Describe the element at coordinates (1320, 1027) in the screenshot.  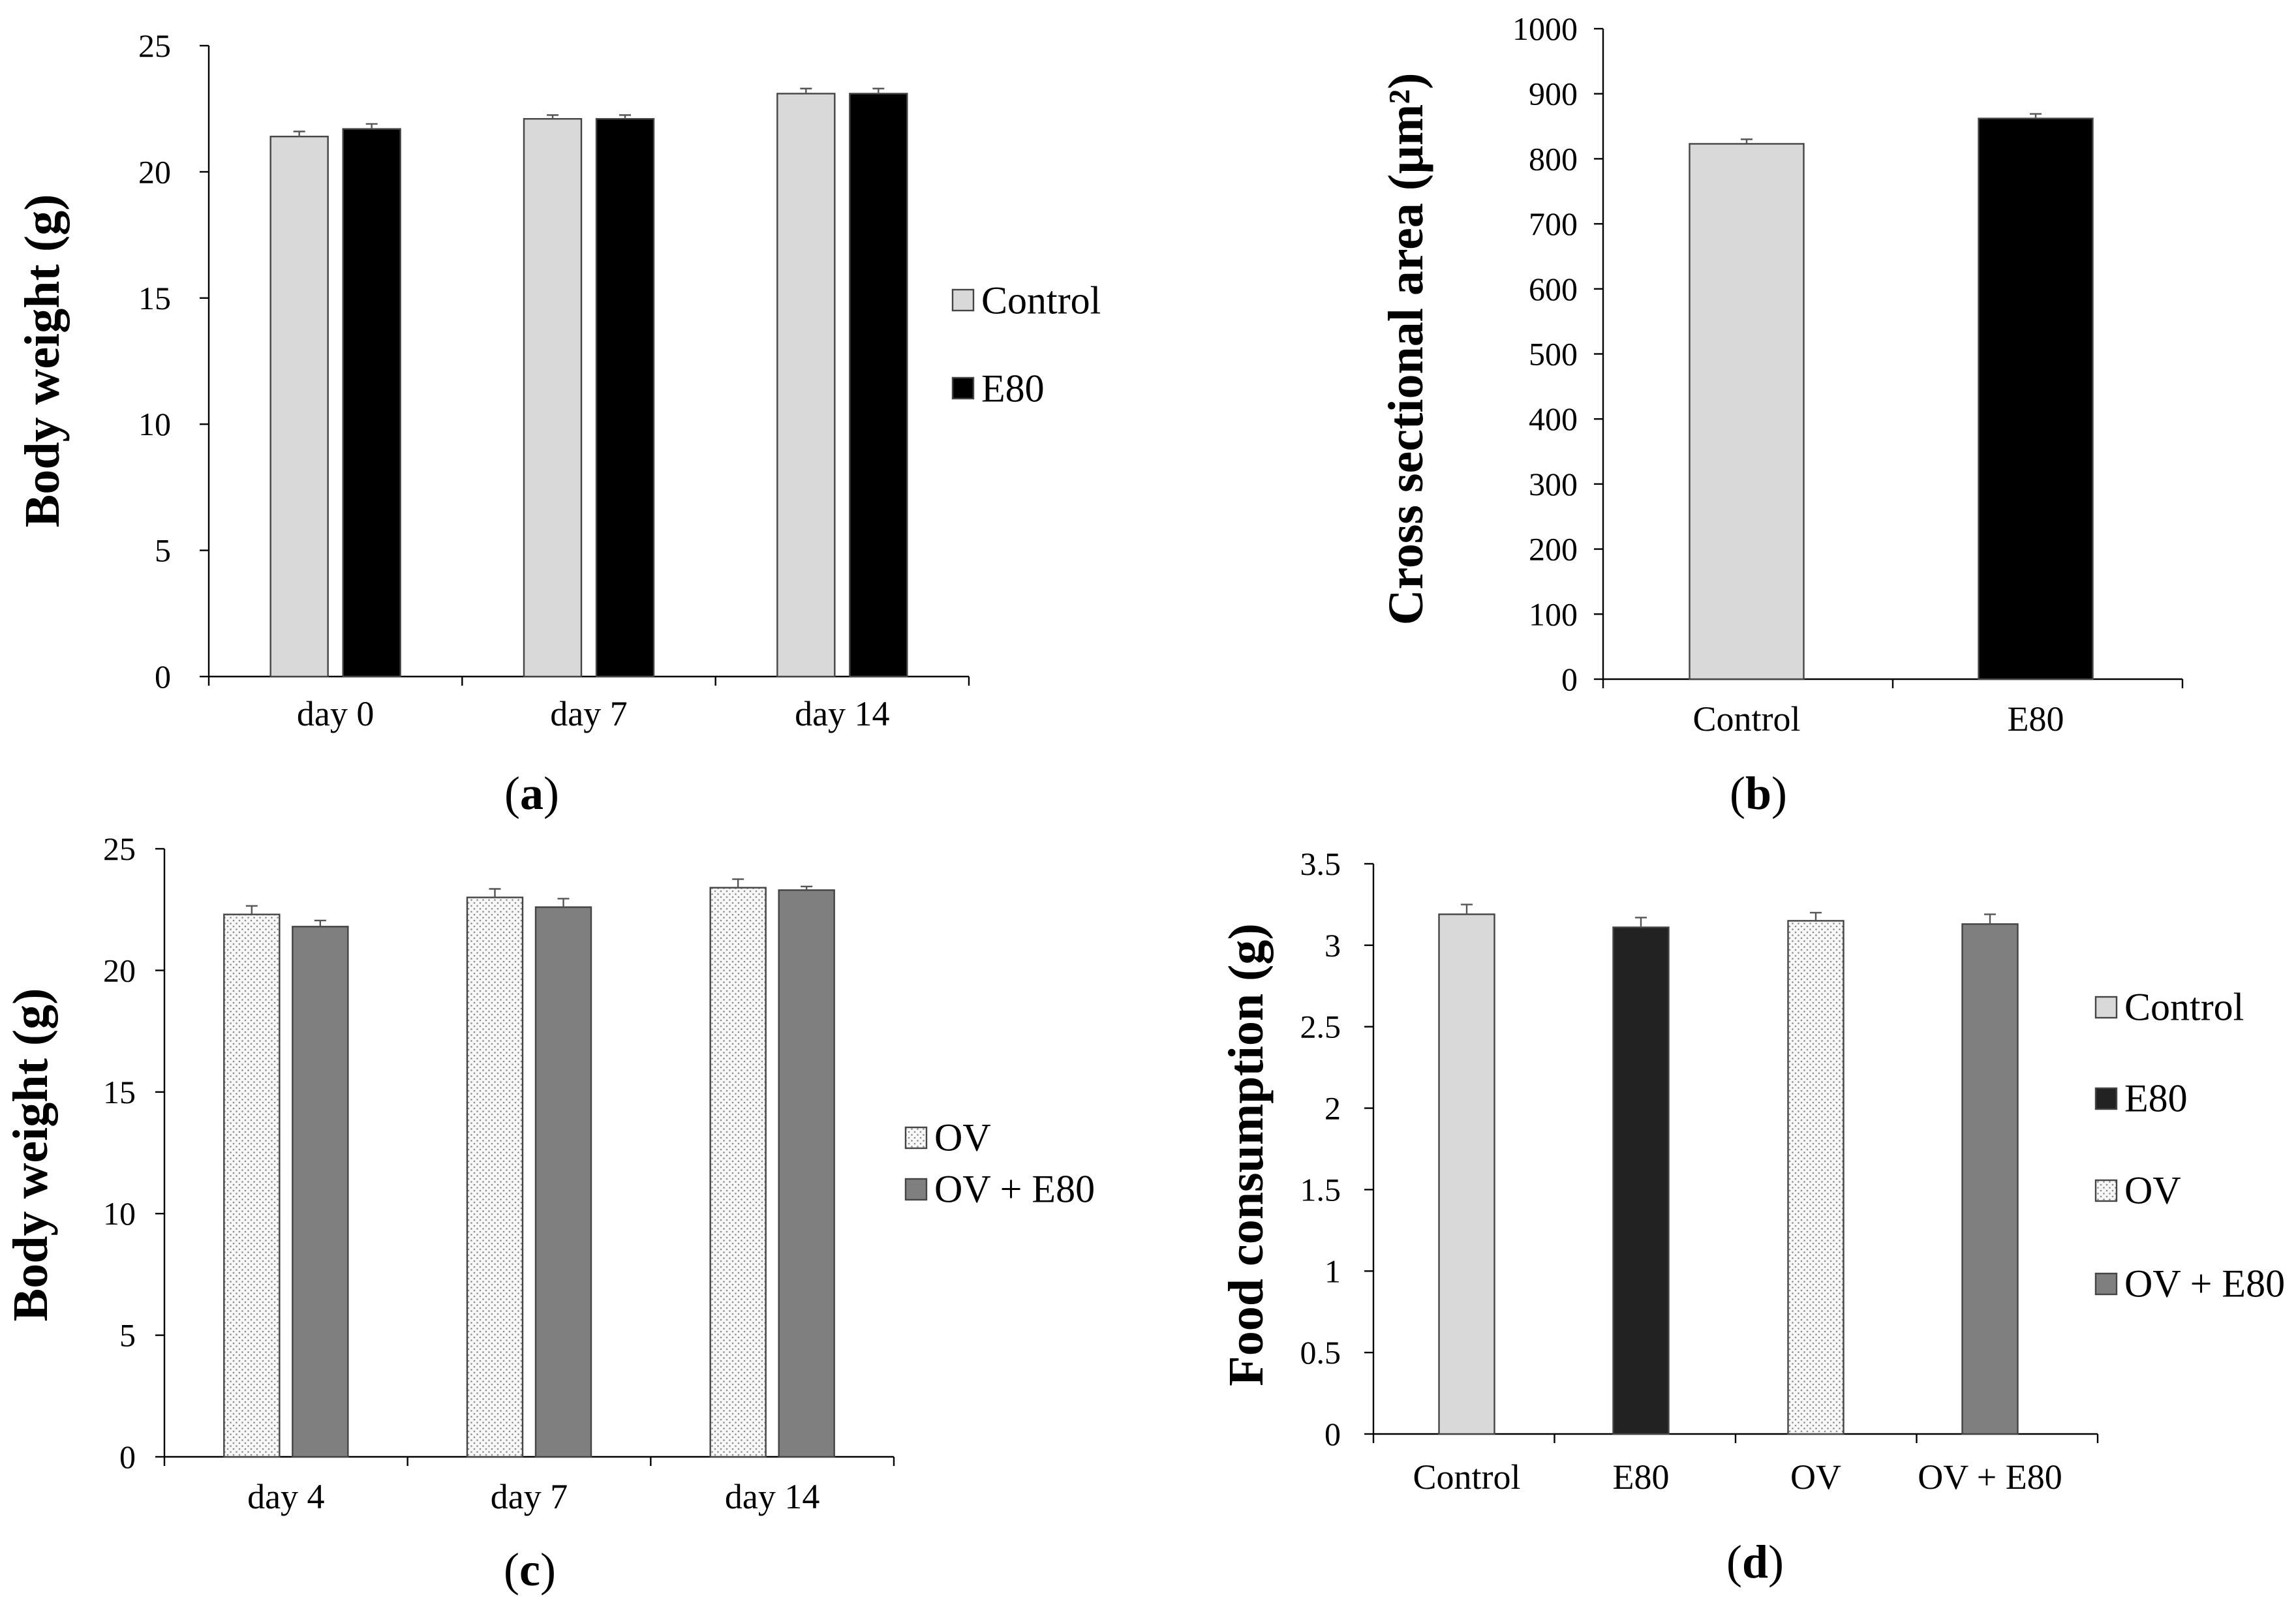
I see `y-tick-label: 2.5` at that location.